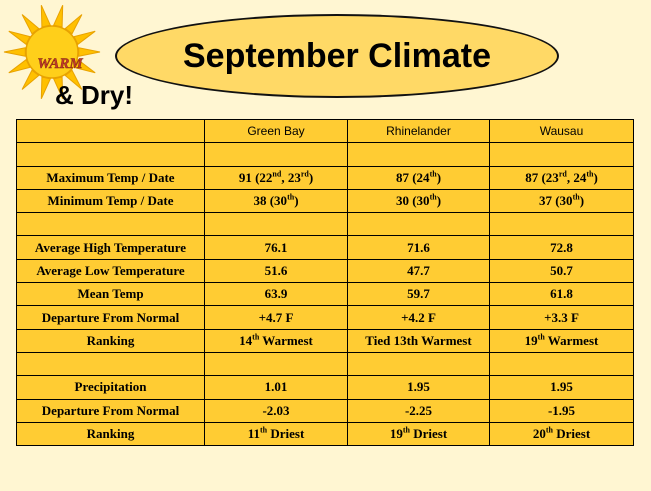 Image resolution: width=651 pixels, height=491 pixels. Describe the element at coordinates (418, 131) in the screenshot. I see `column-header: Rhinelander` at that location.